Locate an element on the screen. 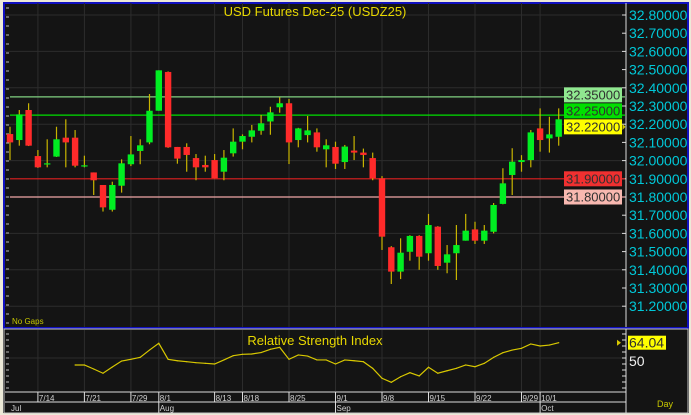 Image resolution: width=691 pixels, height=415 pixels. period-label: Day is located at coordinates (665, 404).